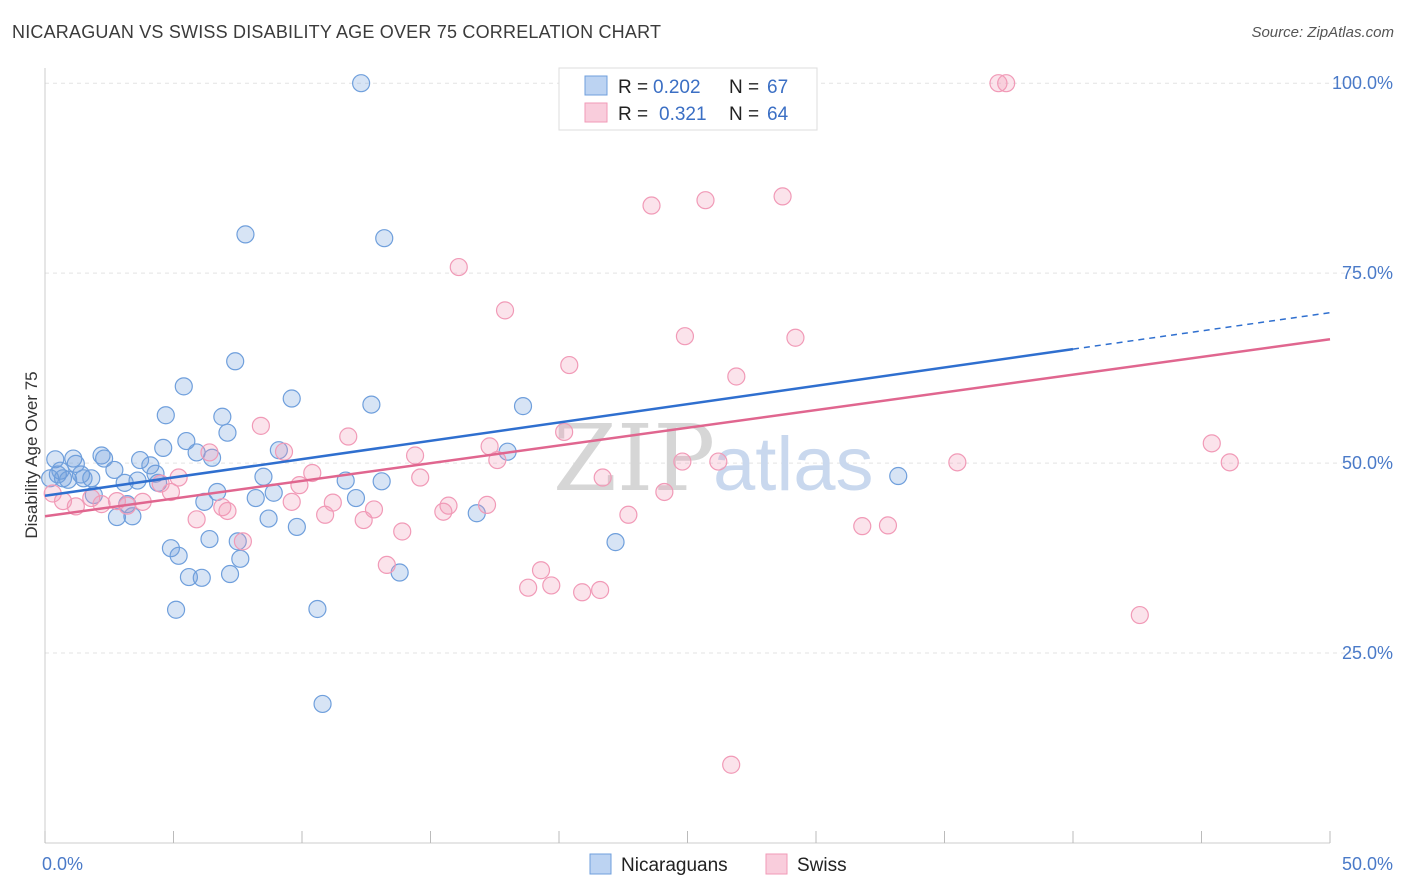 This screenshot has width=1406, height=892. Describe the element at coordinates (744, 87) in the screenshot. I see `legend-n-label-1: N =` at that location.